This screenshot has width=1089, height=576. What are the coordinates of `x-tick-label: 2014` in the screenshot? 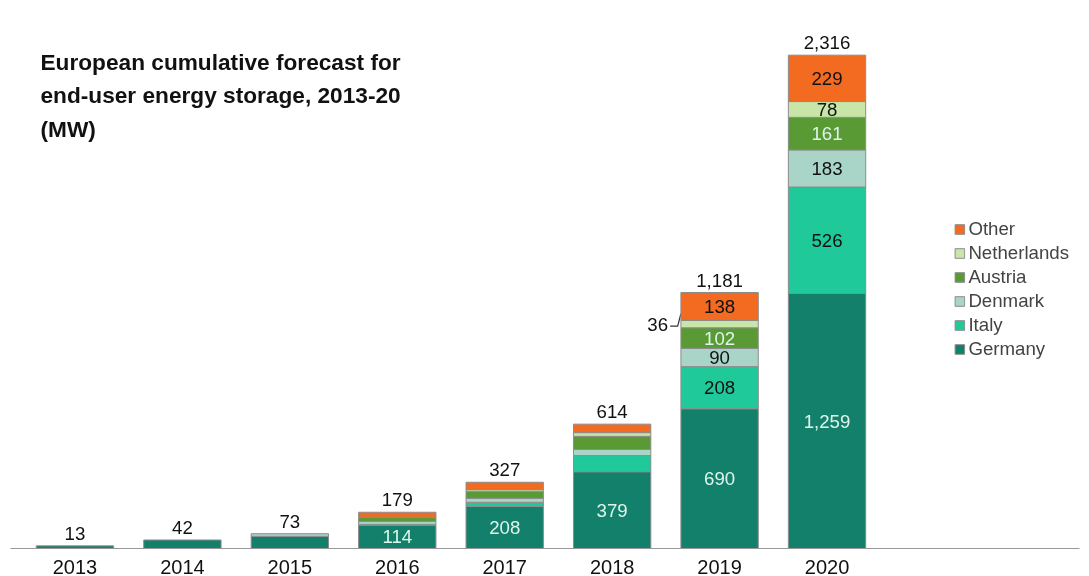 It's located at (182, 565).